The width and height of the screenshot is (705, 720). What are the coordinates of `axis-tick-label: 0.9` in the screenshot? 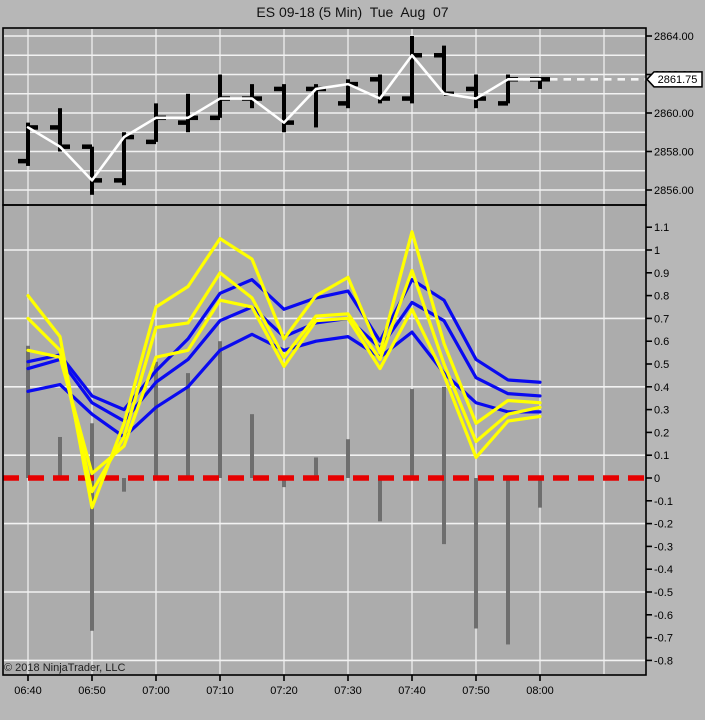 It's located at (661, 274).